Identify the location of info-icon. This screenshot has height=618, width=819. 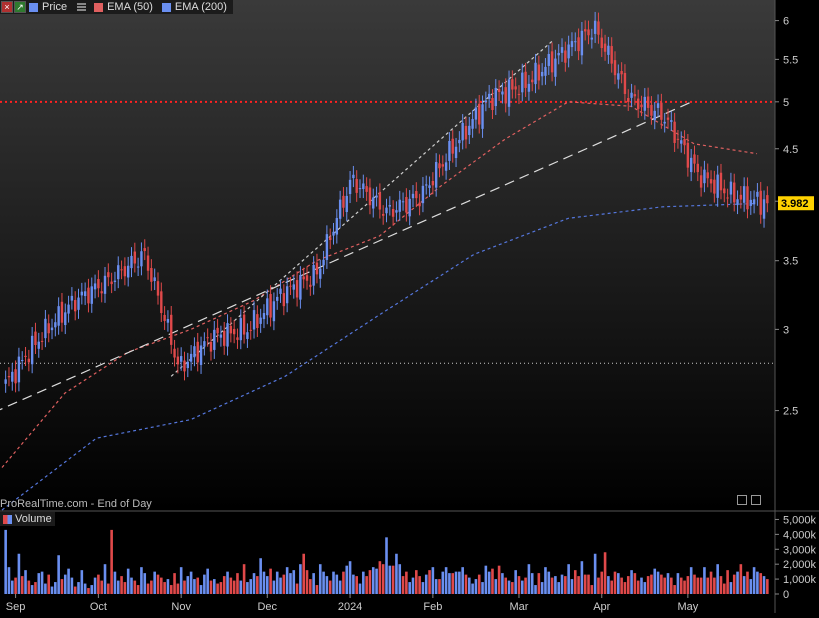
(756, 500).